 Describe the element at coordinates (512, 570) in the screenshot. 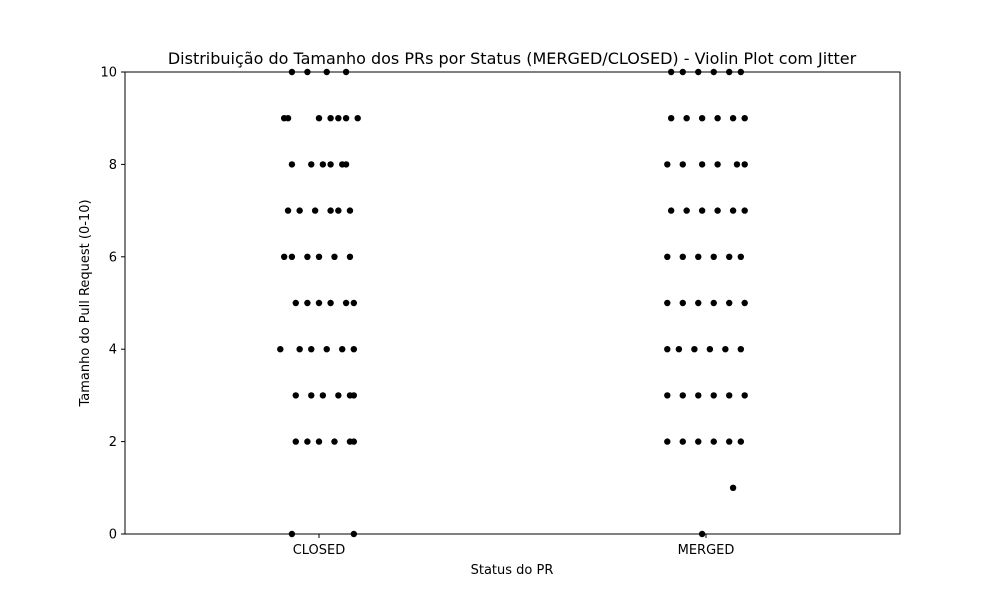

I see `x-axis-label: Status do PR` at that location.